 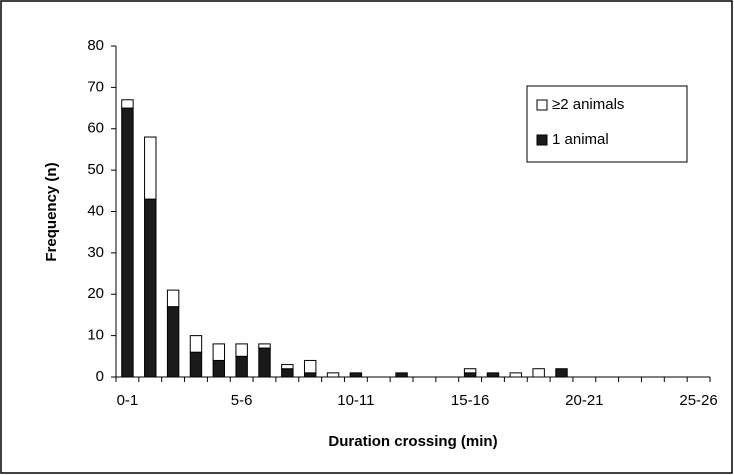 What do you see at coordinates (607, 124) in the screenshot?
I see `legend-box` at bounding box center [607, 124].